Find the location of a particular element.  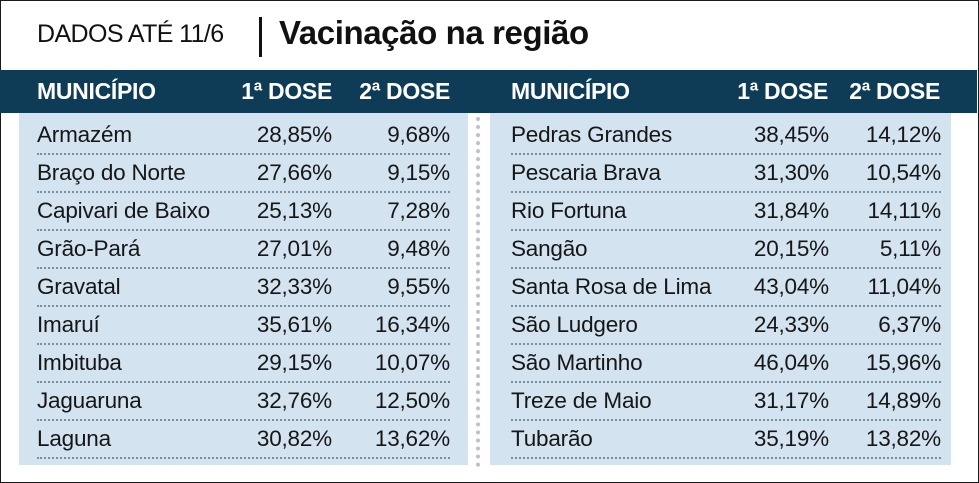

column-header-dose2-left: 2ª DOSE is located at coordinates (404, 91).